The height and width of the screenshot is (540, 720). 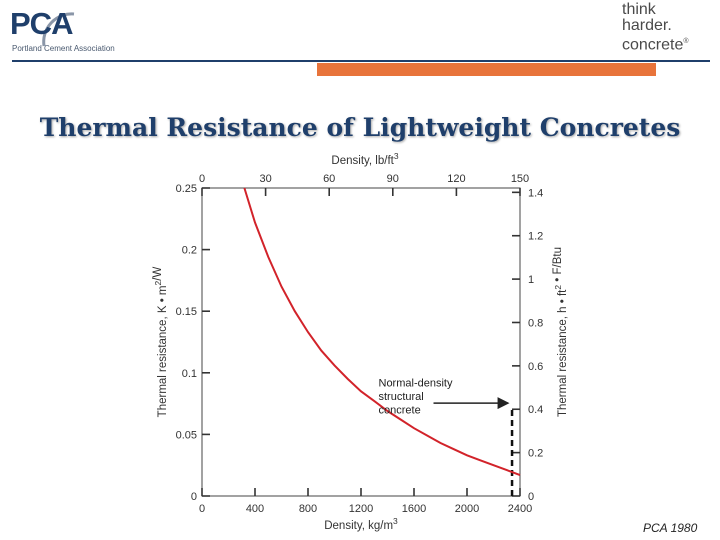 What do you see at coordinates (670, 528) in the screenshot?
I see `source-citation: PCA 1980` at bounding box center [670, 528].